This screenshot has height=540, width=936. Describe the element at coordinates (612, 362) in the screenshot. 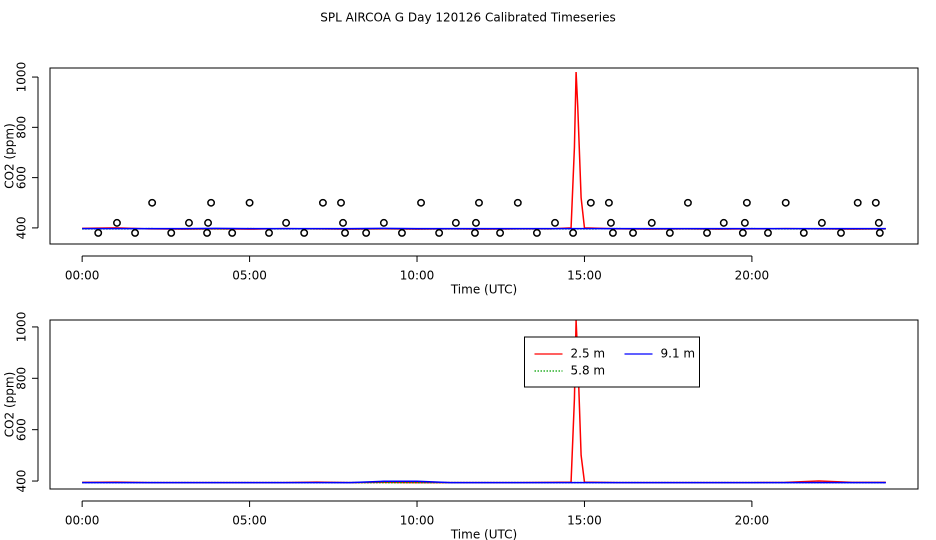

I see `legend-box` at that location.